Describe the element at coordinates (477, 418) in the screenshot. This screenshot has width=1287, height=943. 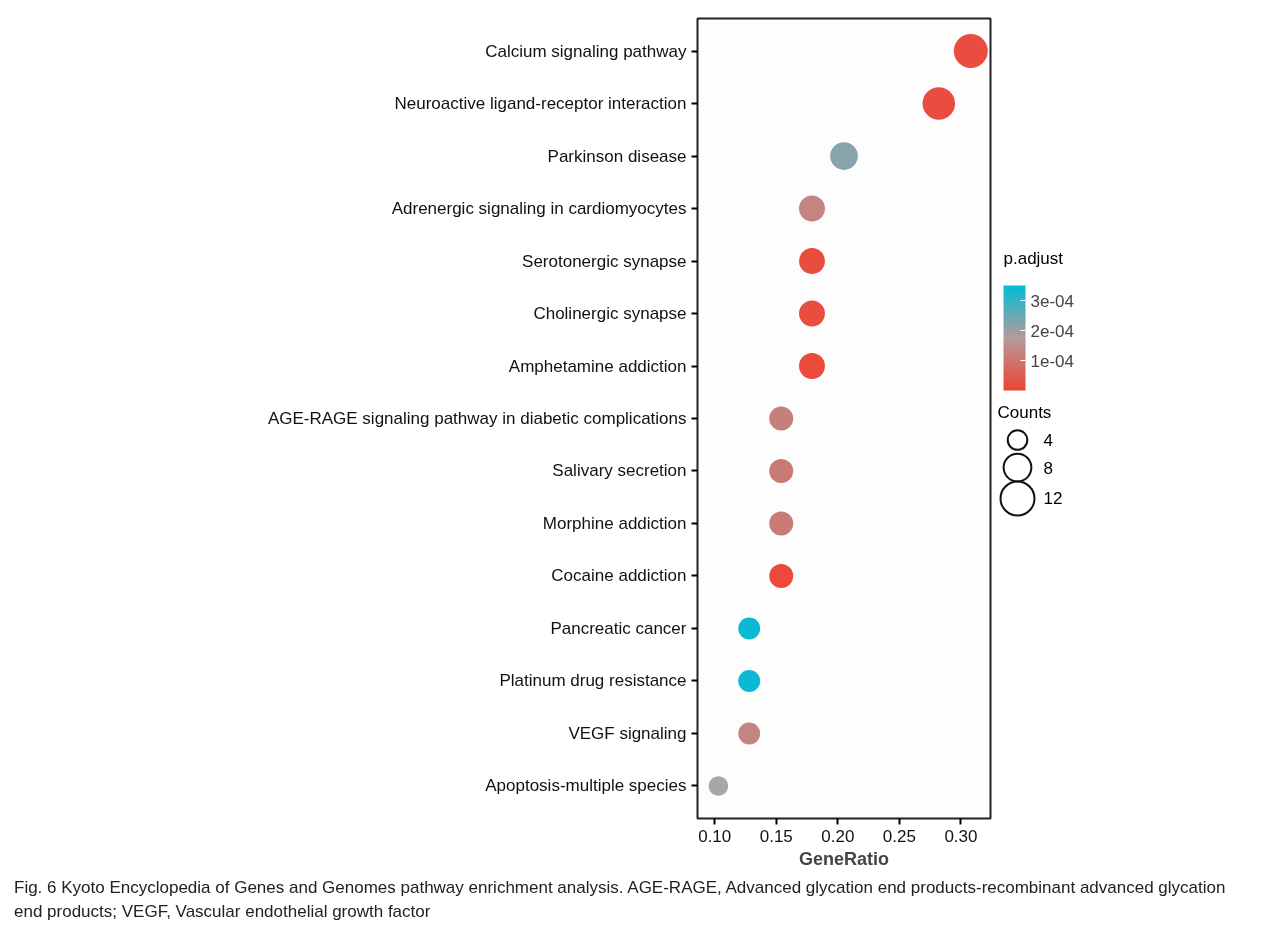
I see `y-tick-label: AGE-RAGE signaling pathway in diabetic complications` at that location.